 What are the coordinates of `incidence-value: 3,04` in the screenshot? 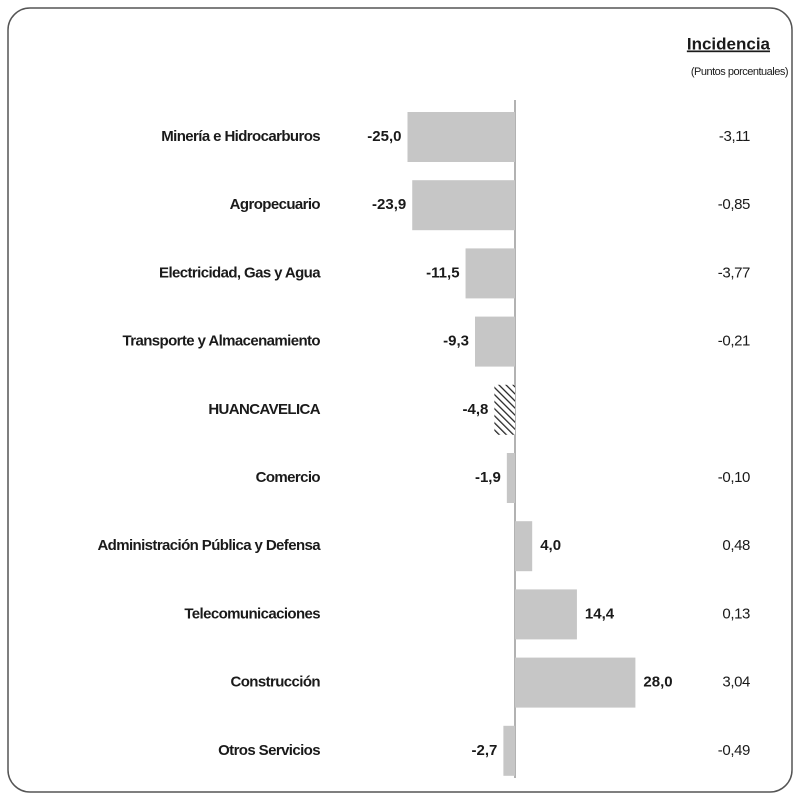 It's located at (736, 682).